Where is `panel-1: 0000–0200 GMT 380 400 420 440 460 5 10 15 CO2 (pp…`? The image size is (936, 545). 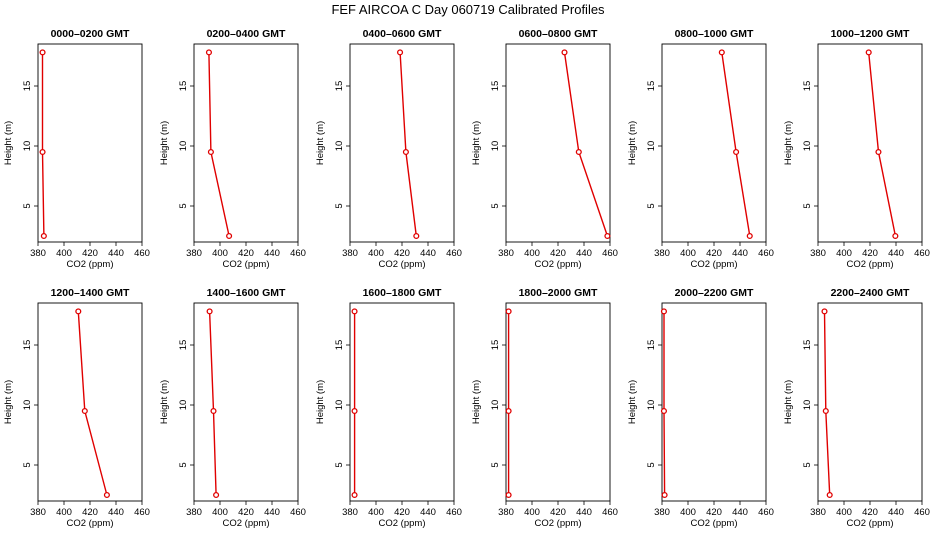
panel-1: 0000–0200 GMT 380 400 420 440 460 5 10 15 CO2 (pp… is located at coordinates (76, 149).